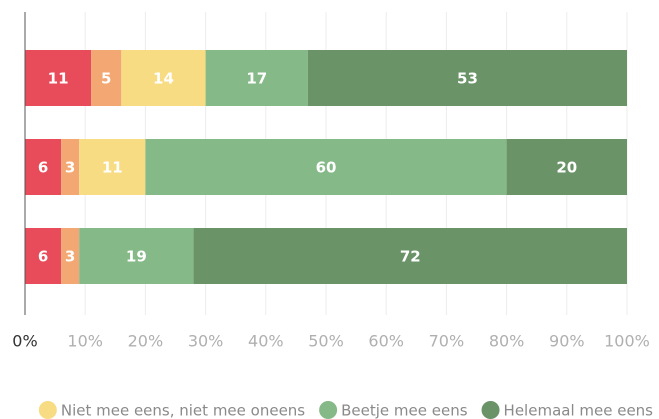 The width and height of the screenshot is (659, 419). I want to click on x-tick-label: 0%, so click(24, 341).